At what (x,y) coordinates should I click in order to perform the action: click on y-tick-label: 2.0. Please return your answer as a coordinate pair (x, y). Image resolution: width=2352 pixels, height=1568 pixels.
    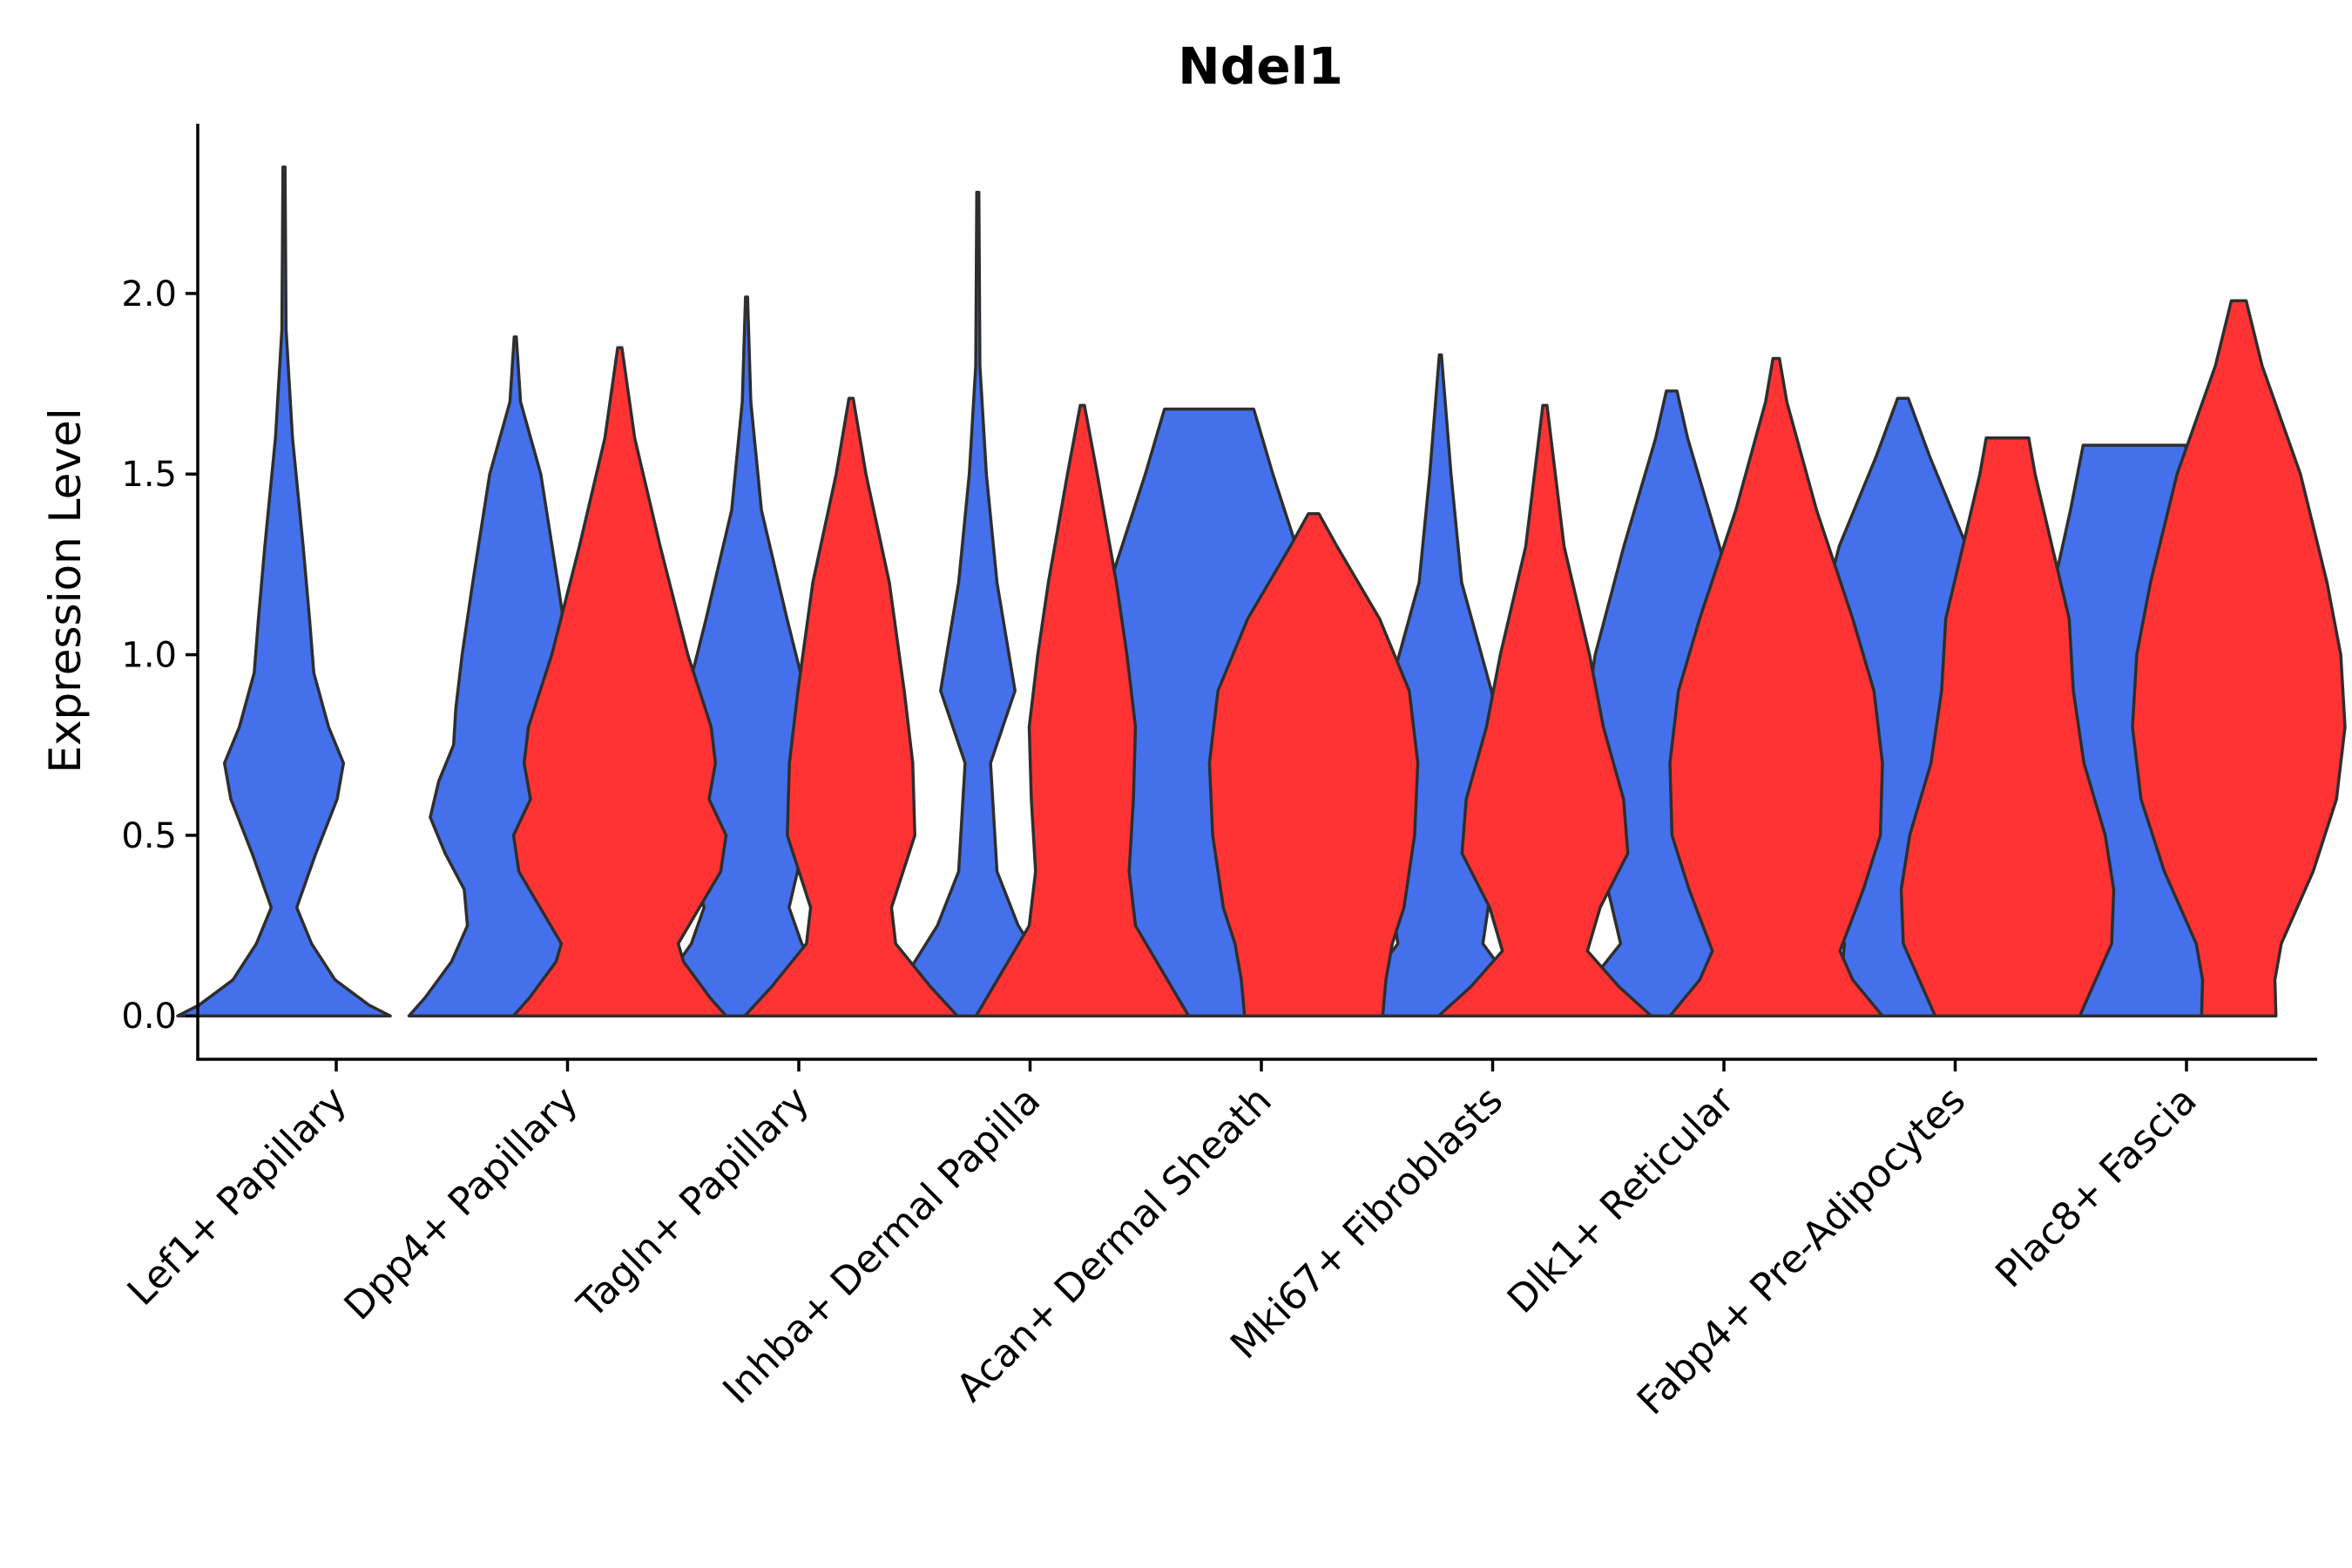
    Looking at the image, I should click on (149, 294).